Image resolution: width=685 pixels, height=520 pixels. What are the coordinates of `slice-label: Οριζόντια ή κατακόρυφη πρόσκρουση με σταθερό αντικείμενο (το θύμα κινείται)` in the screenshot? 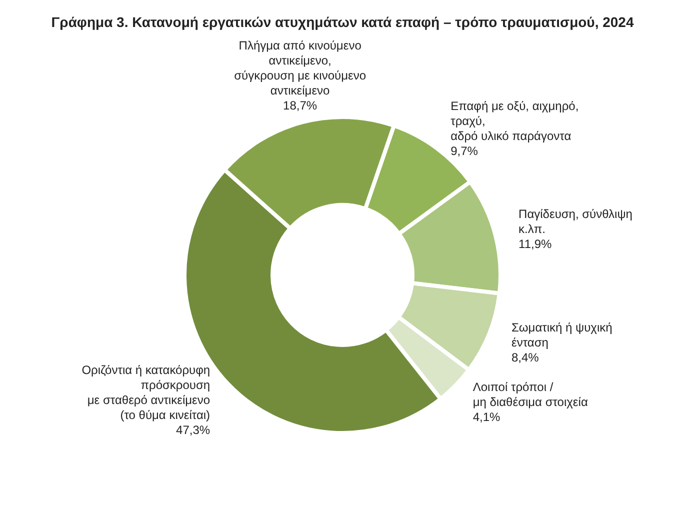 It's located at (146, 392).